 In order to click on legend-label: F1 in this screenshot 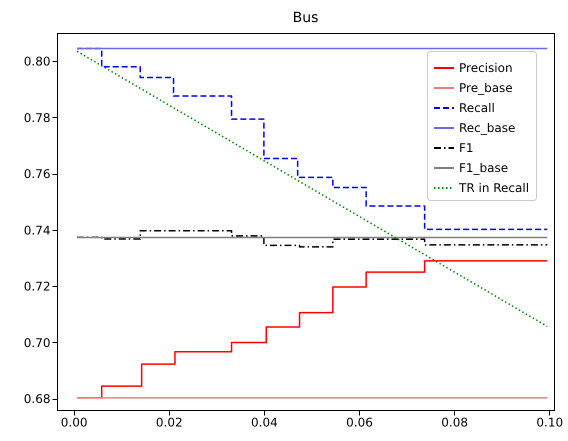, I will do `click(466, 148)`.